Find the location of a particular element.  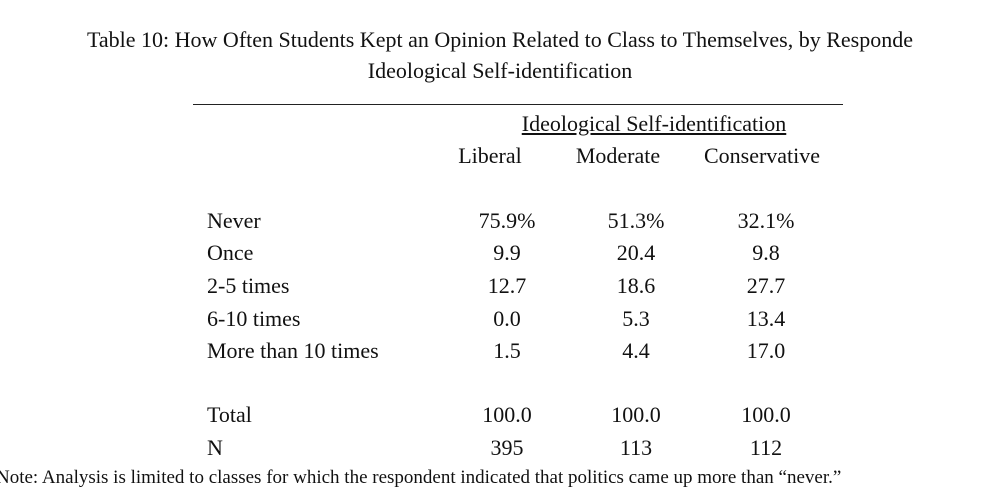

cell: 51.3% is located at coordinates (636, 220).